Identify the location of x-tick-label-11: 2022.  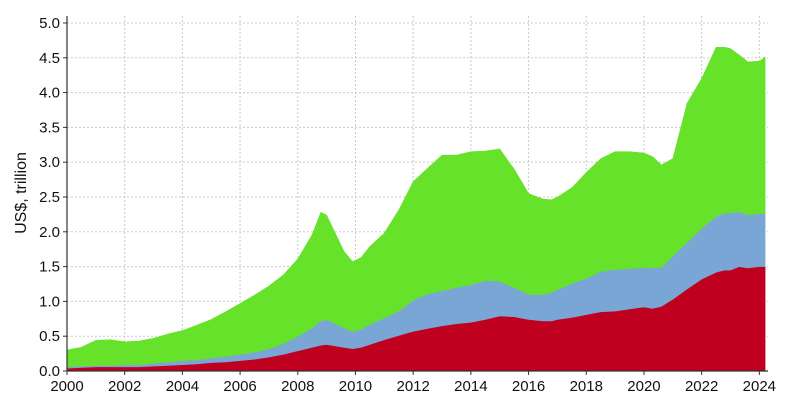
(701, 386).